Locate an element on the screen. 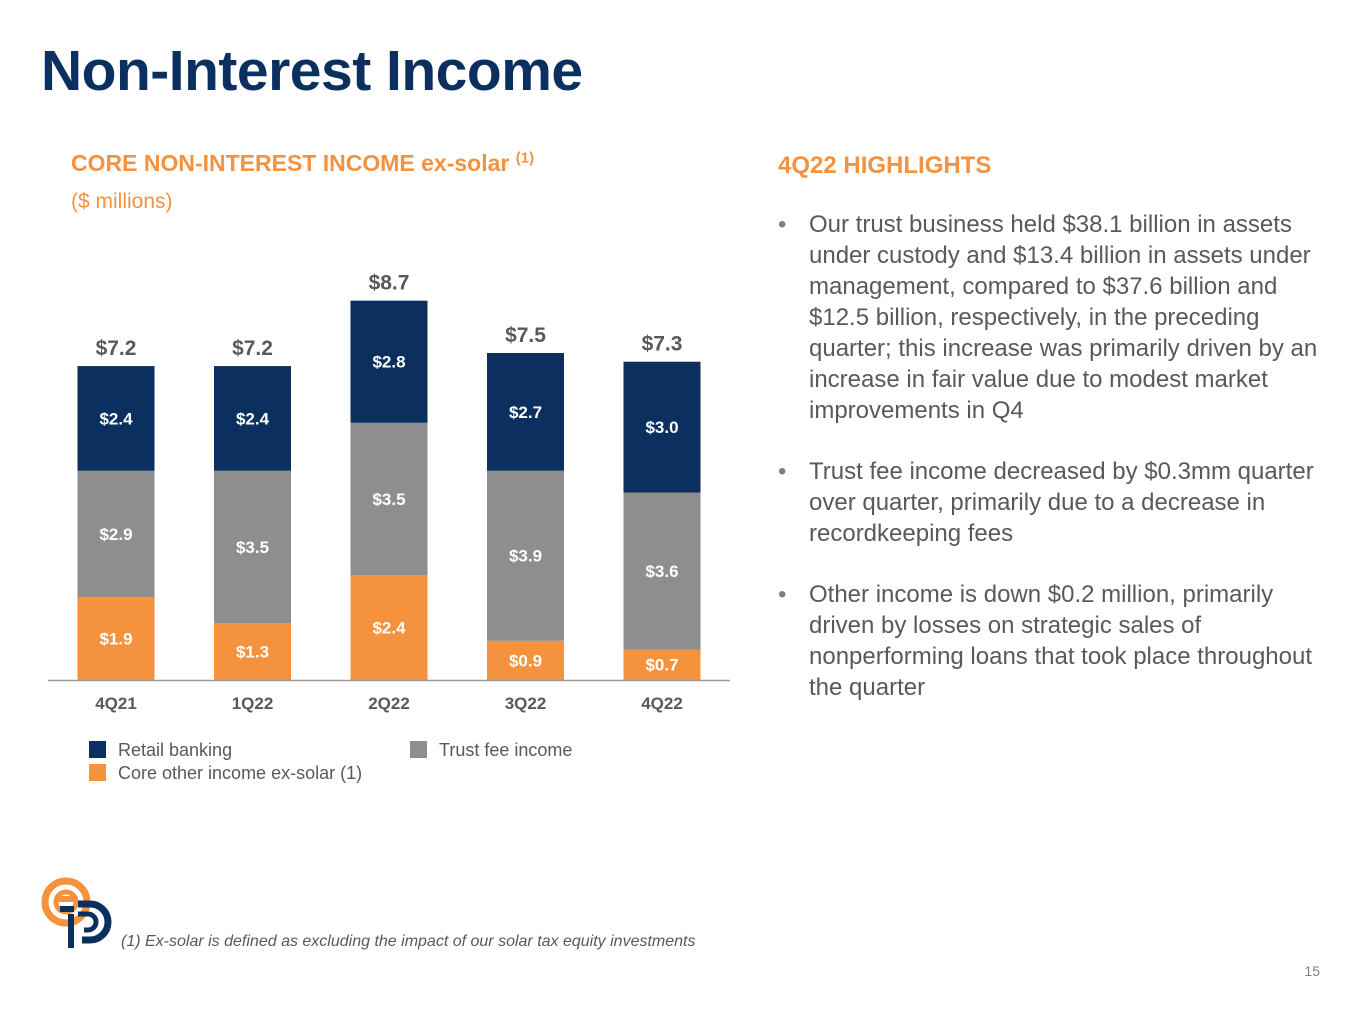 The image size is (1365, 1024). chart-title-text: CORE NON-INTEREST INCOME ex-solar is located at coordinates (290, 163).